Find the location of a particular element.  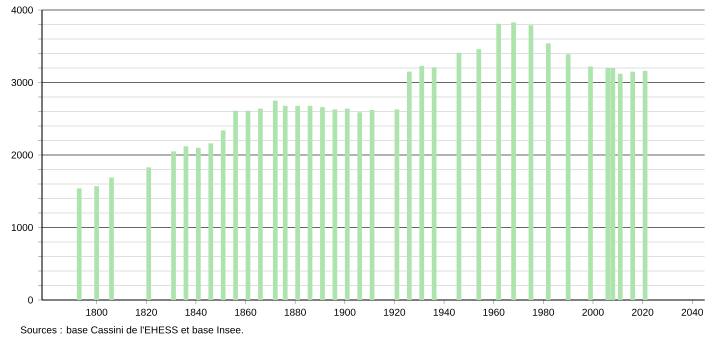

y-tick-label: 2000 is located at coordinates (22, 155).